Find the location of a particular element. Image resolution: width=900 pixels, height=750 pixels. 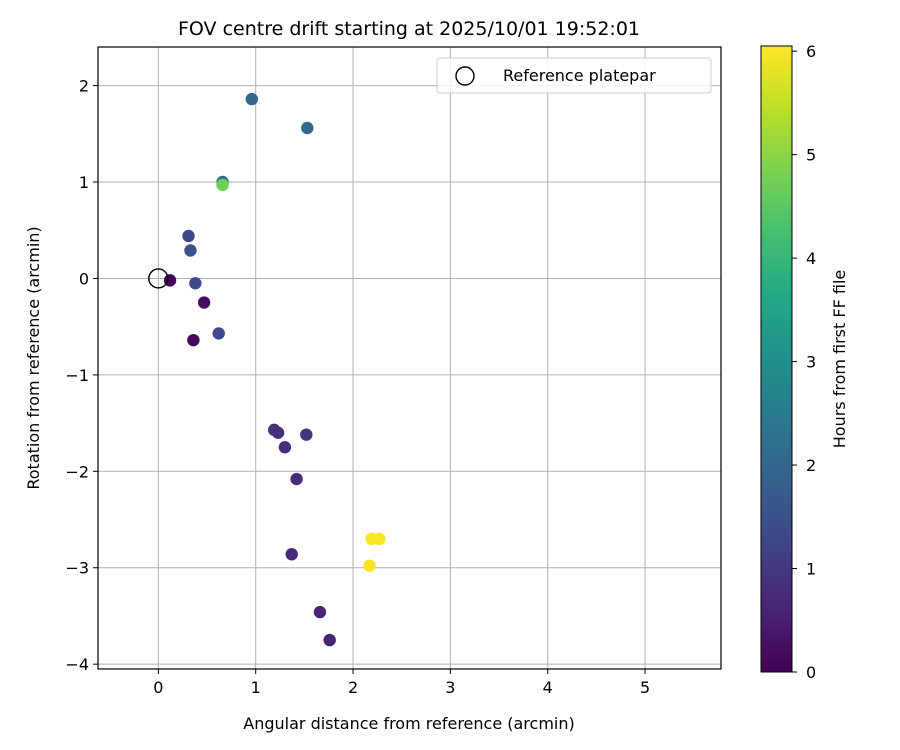

reference-platepar-marker is located at coordinates (158, 278).